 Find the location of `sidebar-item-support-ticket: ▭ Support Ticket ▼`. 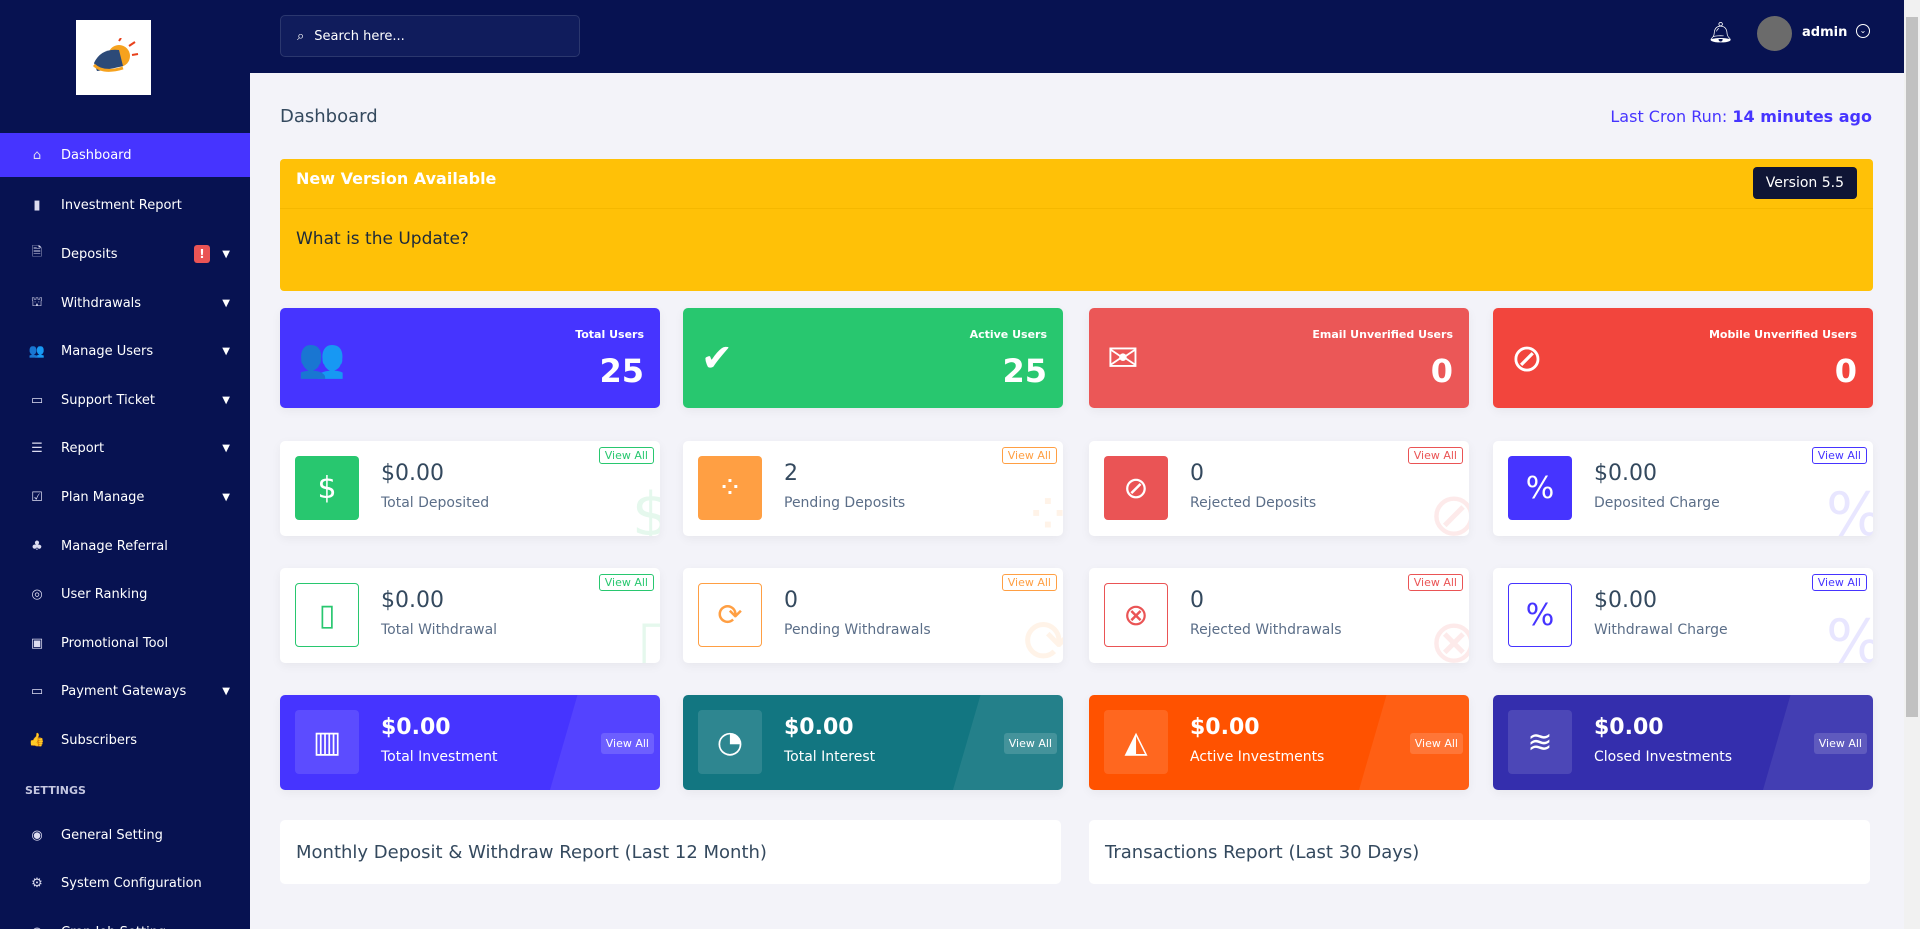

sidebar-item-support-ticket: ▭ Support Ticket ▼ is located at coordinates (125, 400).